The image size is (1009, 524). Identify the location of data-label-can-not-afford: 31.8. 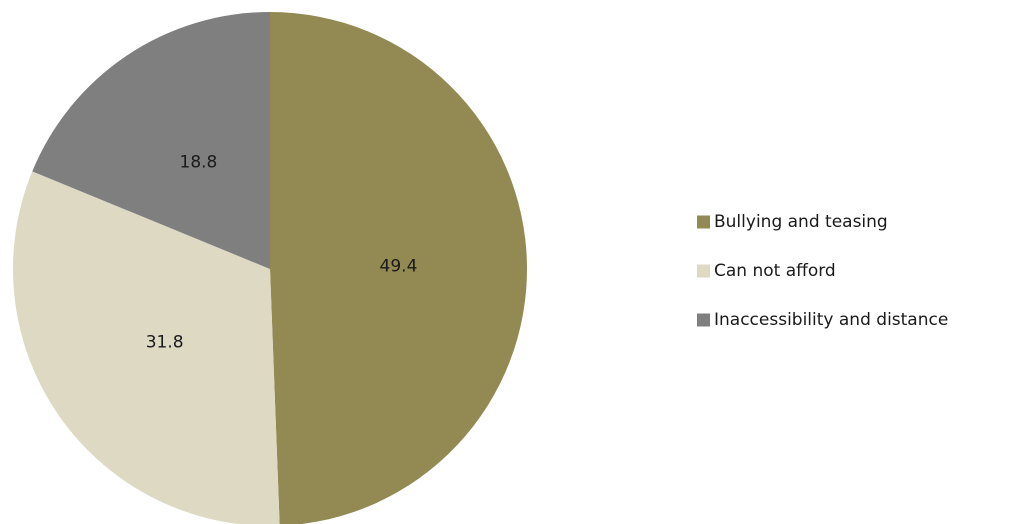
(165, 343).